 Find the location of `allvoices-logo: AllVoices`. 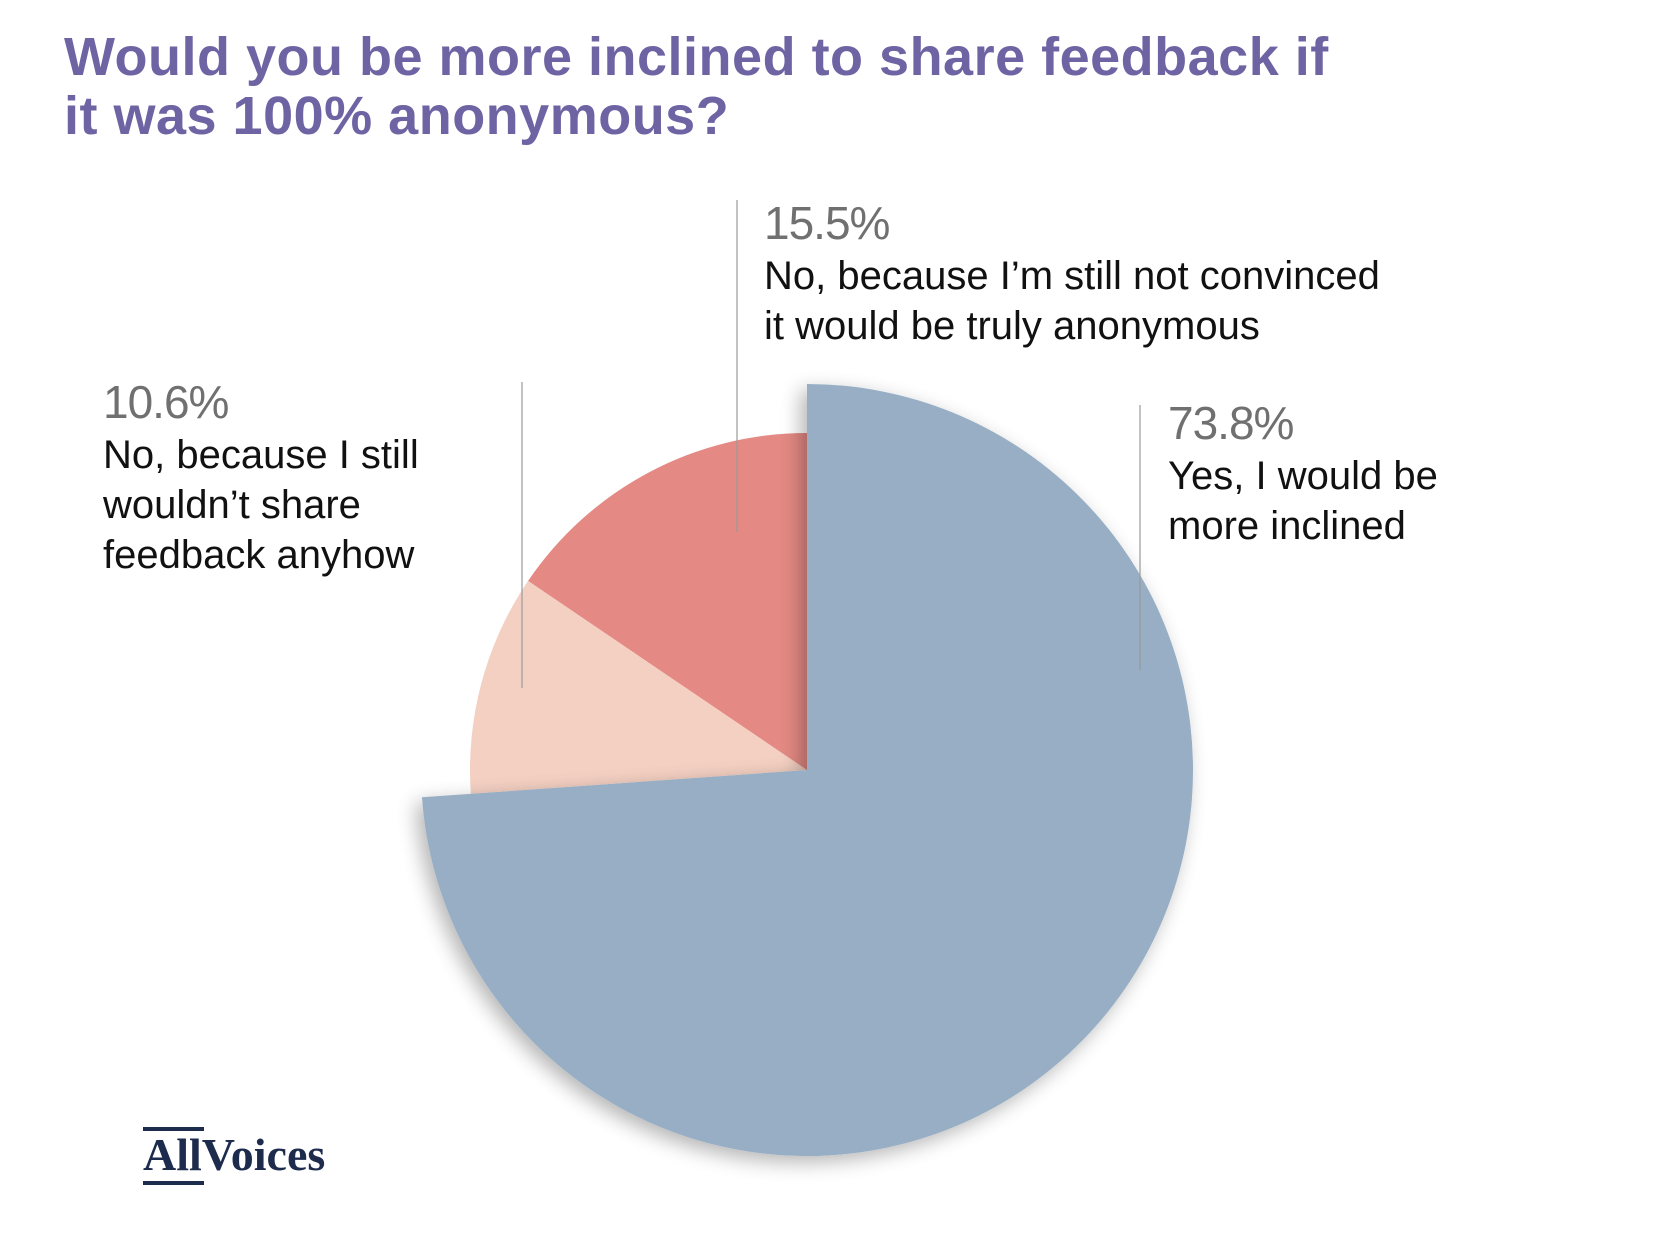

allvoices-logo: AllVoices is located at coordinates (234, 1156).